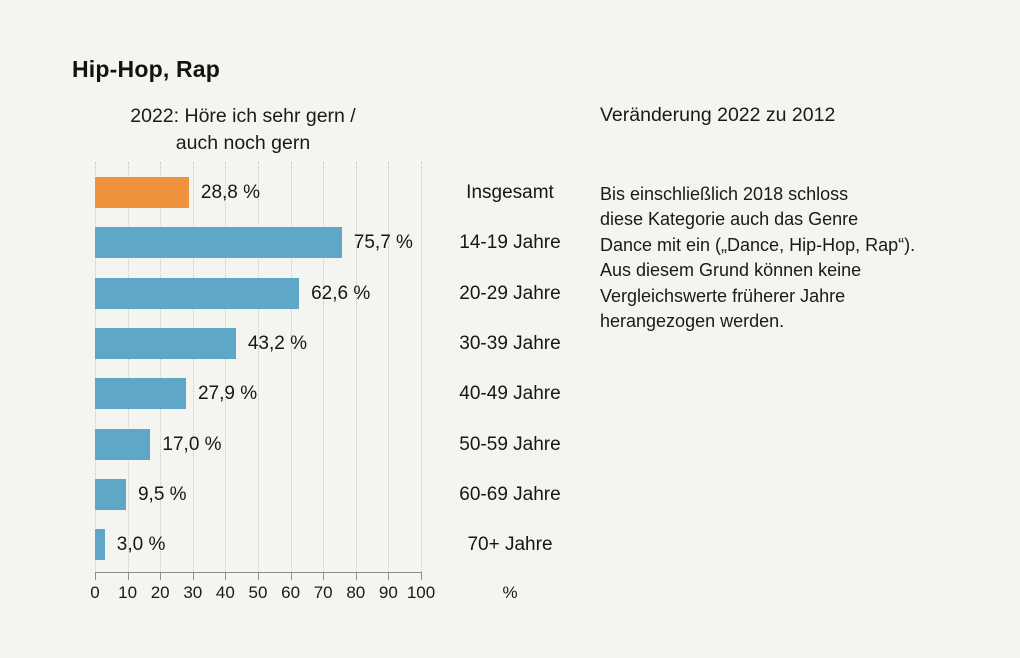 This screenshot has width=1020, height=658. Describe the element at coordinates (510, 592) in the screenshot. I see `x-axis-unit-label: %` at that location.